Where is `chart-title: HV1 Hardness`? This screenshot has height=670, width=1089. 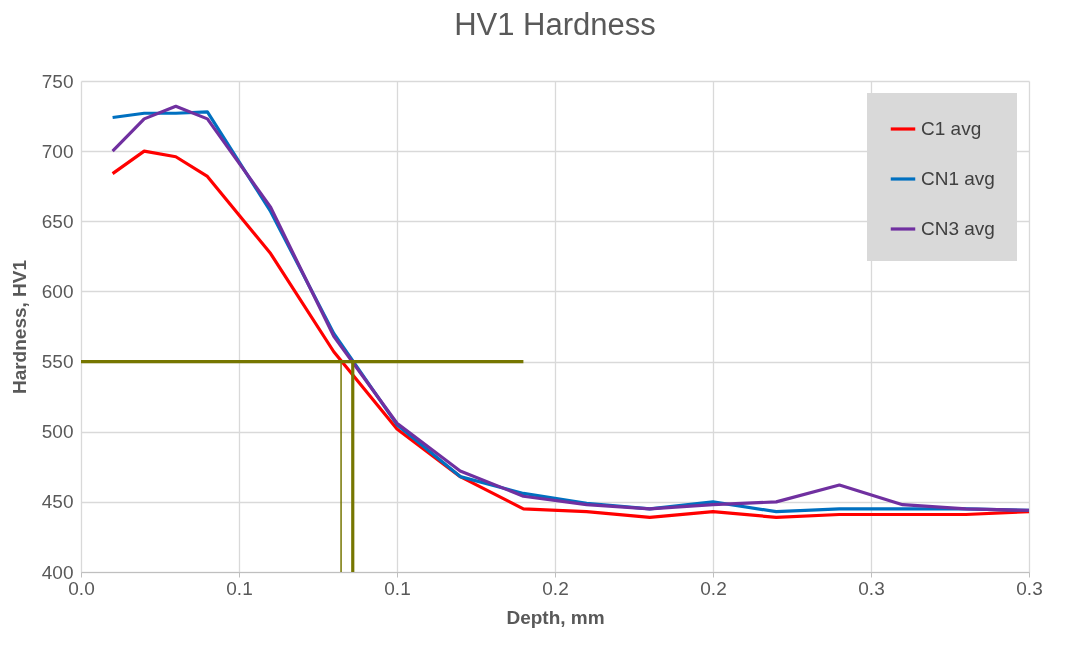
chart-title: HV1 Hardness is located at coordinates (555, 24).